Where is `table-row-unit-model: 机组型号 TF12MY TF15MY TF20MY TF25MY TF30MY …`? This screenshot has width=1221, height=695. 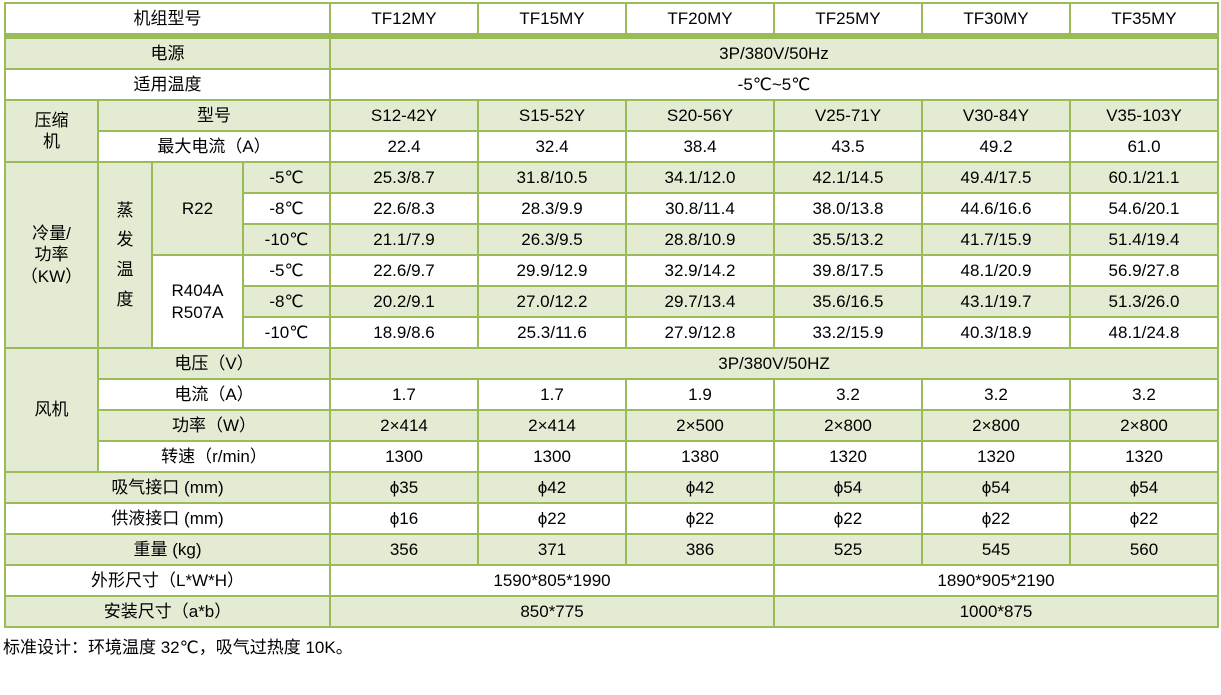
table-row-unit-model: 机组型号 TF12MY TF15MY TF20MY TF25MY TF30MY … is located at coordinates (611, 20).